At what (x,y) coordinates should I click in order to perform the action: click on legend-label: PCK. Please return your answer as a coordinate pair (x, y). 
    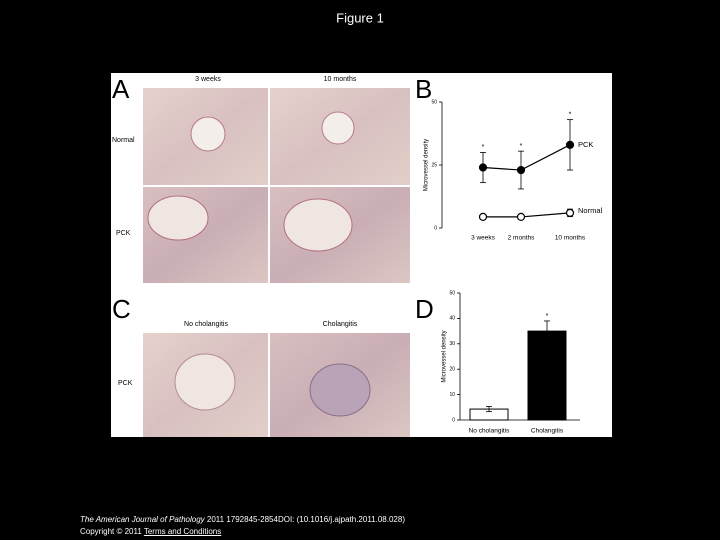
    Looking at the image, I should click on (585, 144).